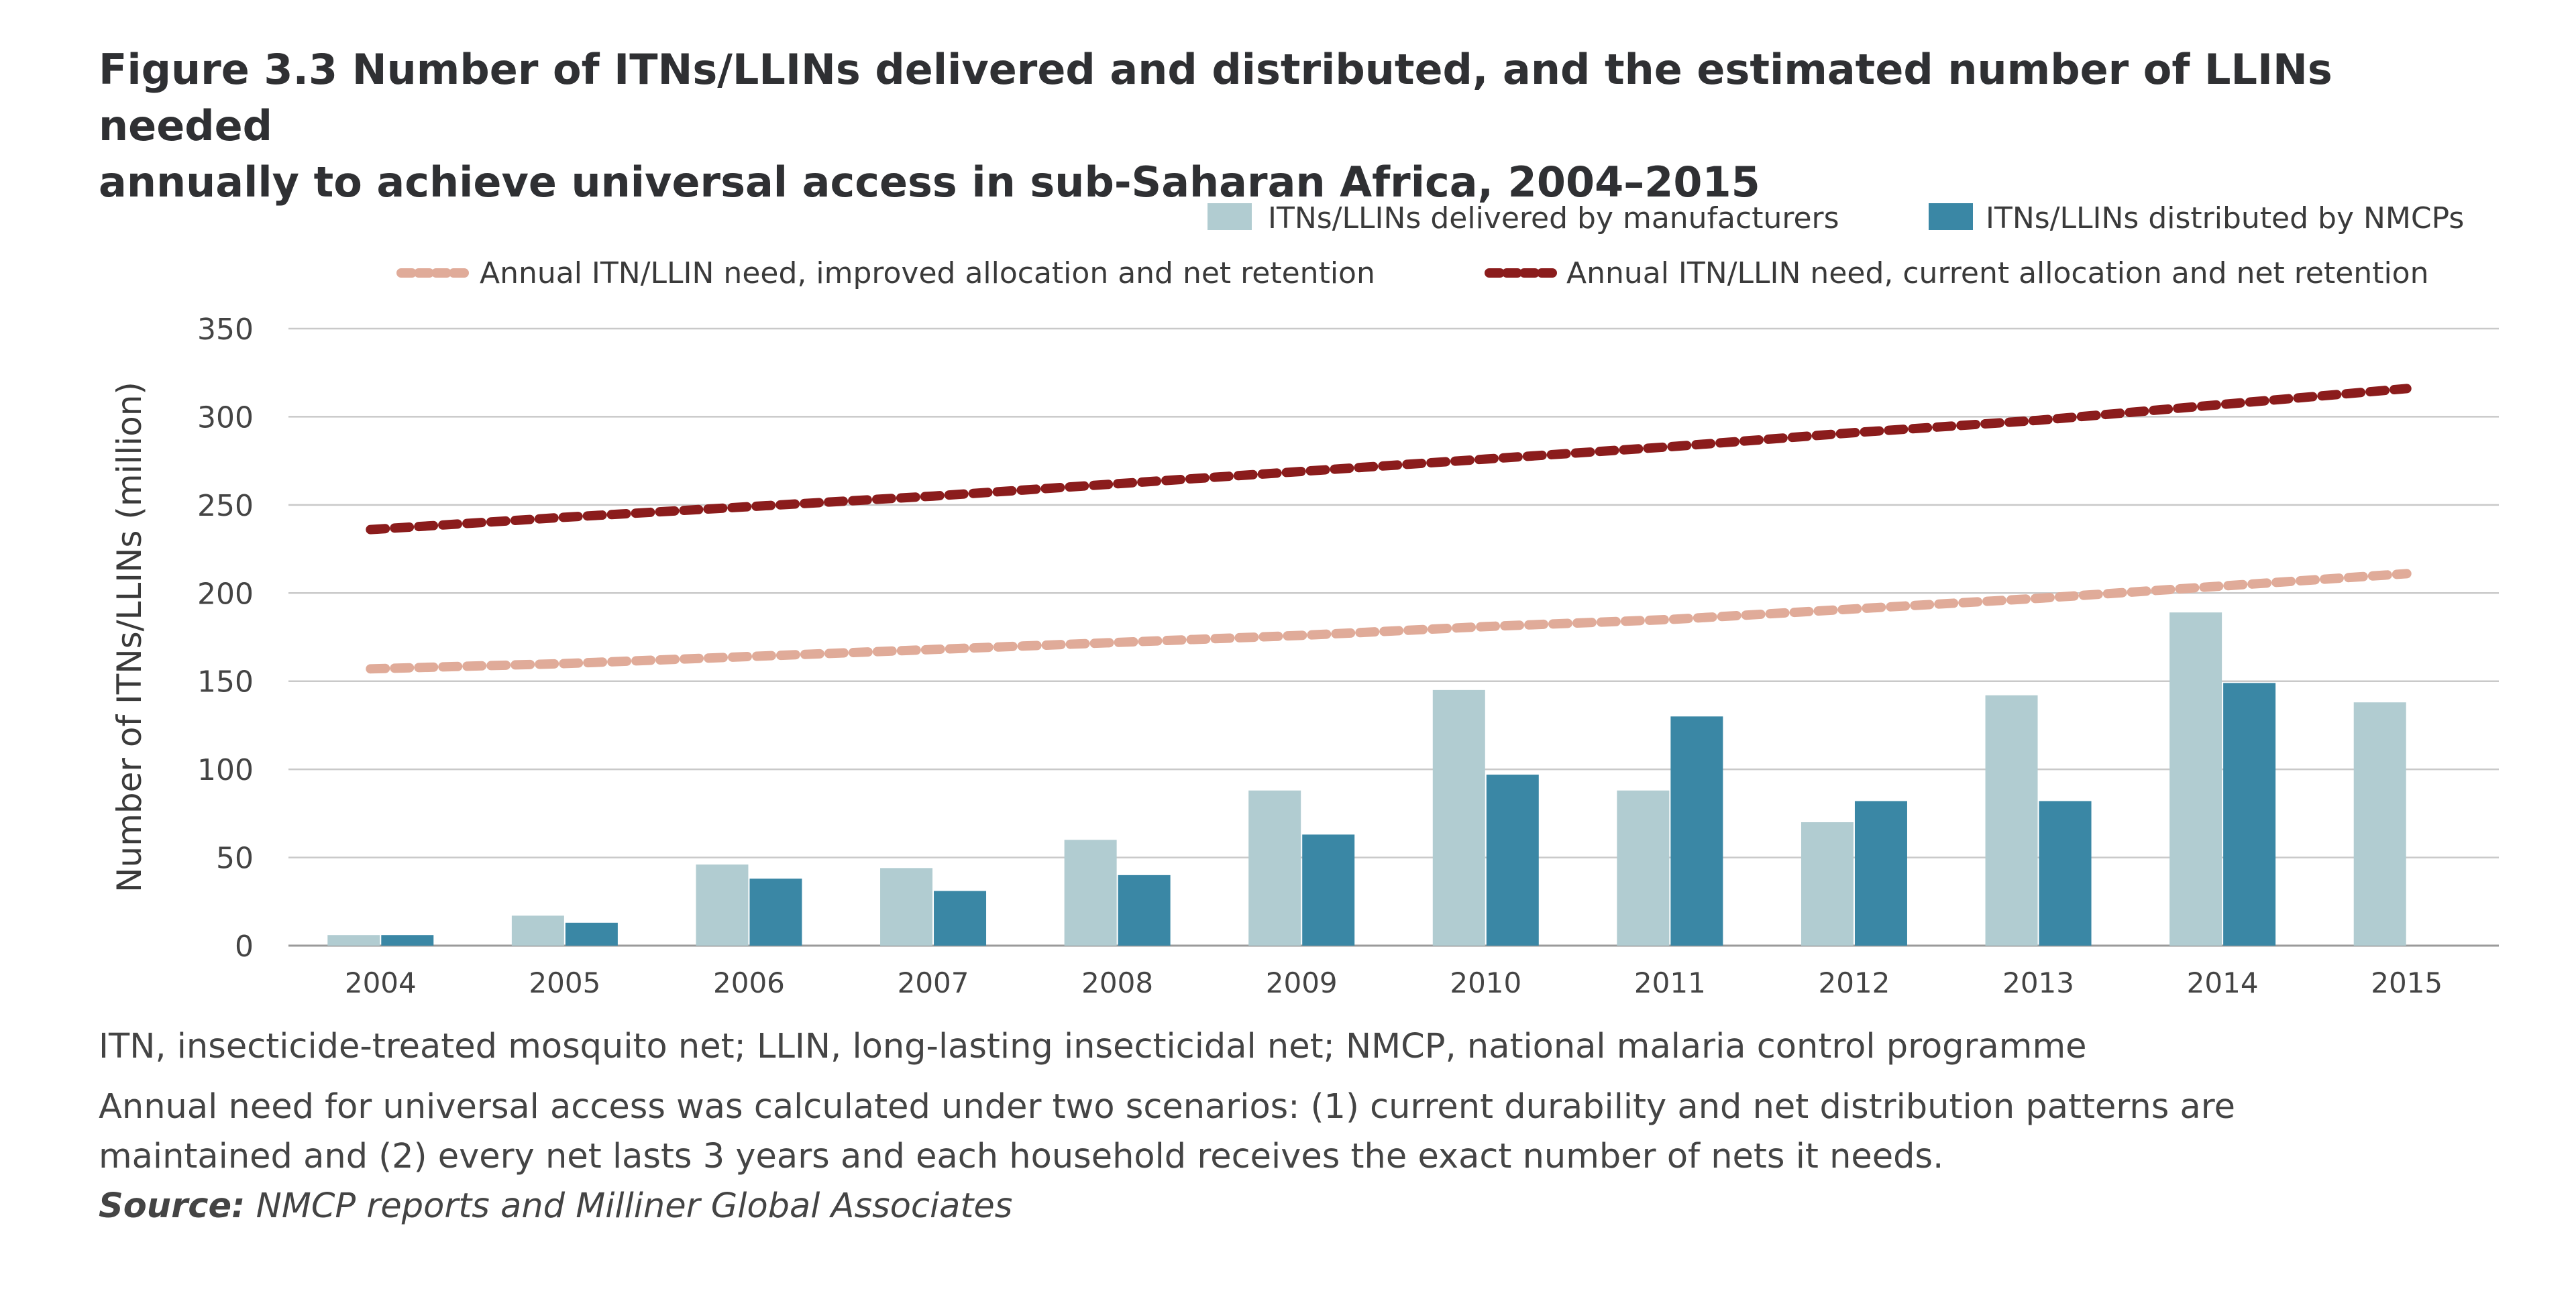 This screenshot has width=2576, height=1289. What do you see at coordinates (244, 947) in the screenshot?
I see `y-tick-label: 0` at bounding box center [244, 947].